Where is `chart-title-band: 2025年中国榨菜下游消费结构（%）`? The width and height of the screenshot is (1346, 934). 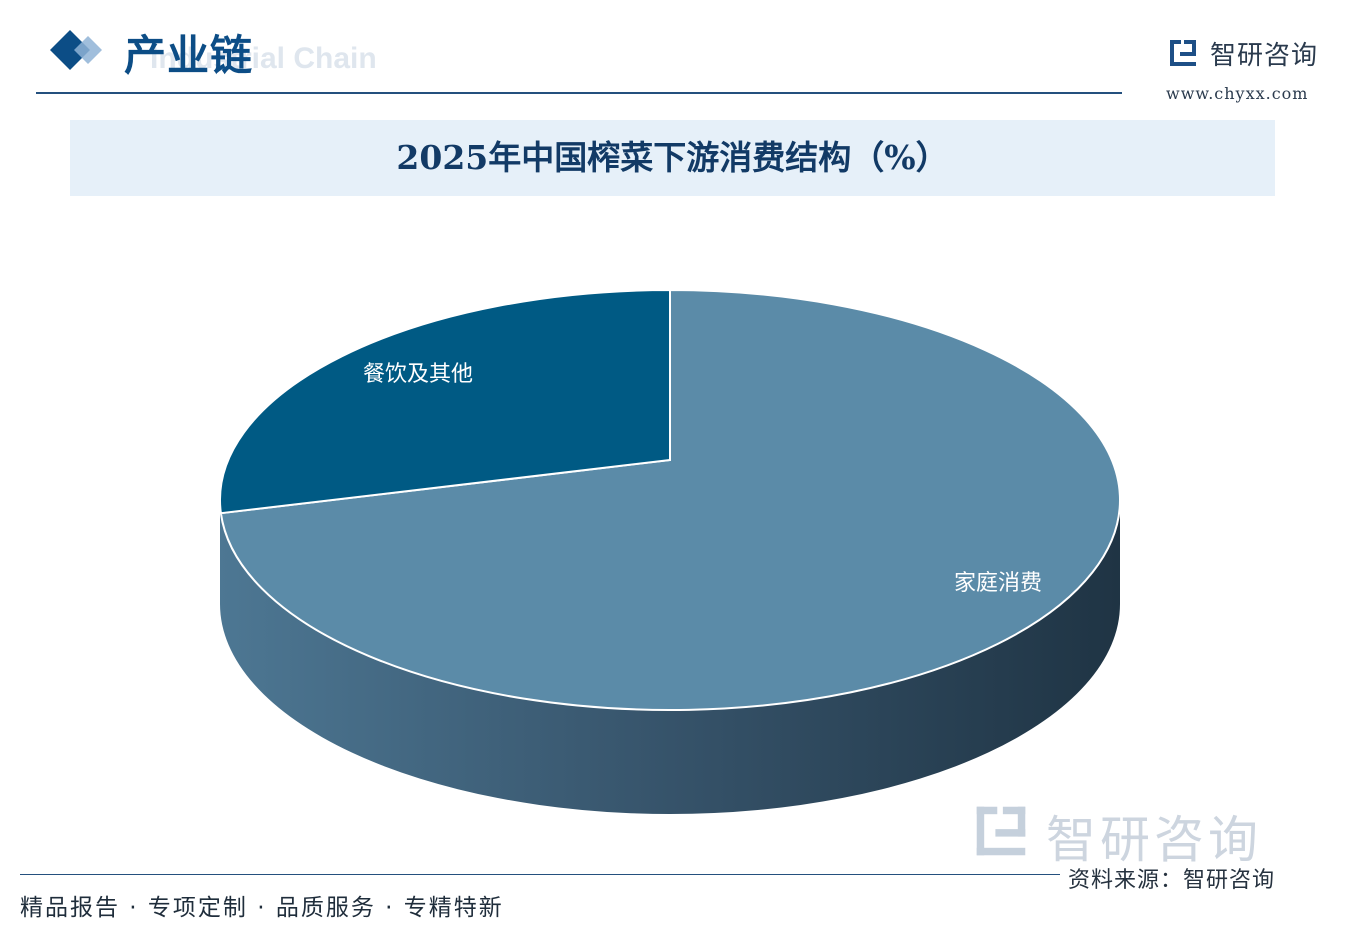
chart-title-band: 2025年中国榨菜下游消费结构（%） is located at coordinates (672, 158).